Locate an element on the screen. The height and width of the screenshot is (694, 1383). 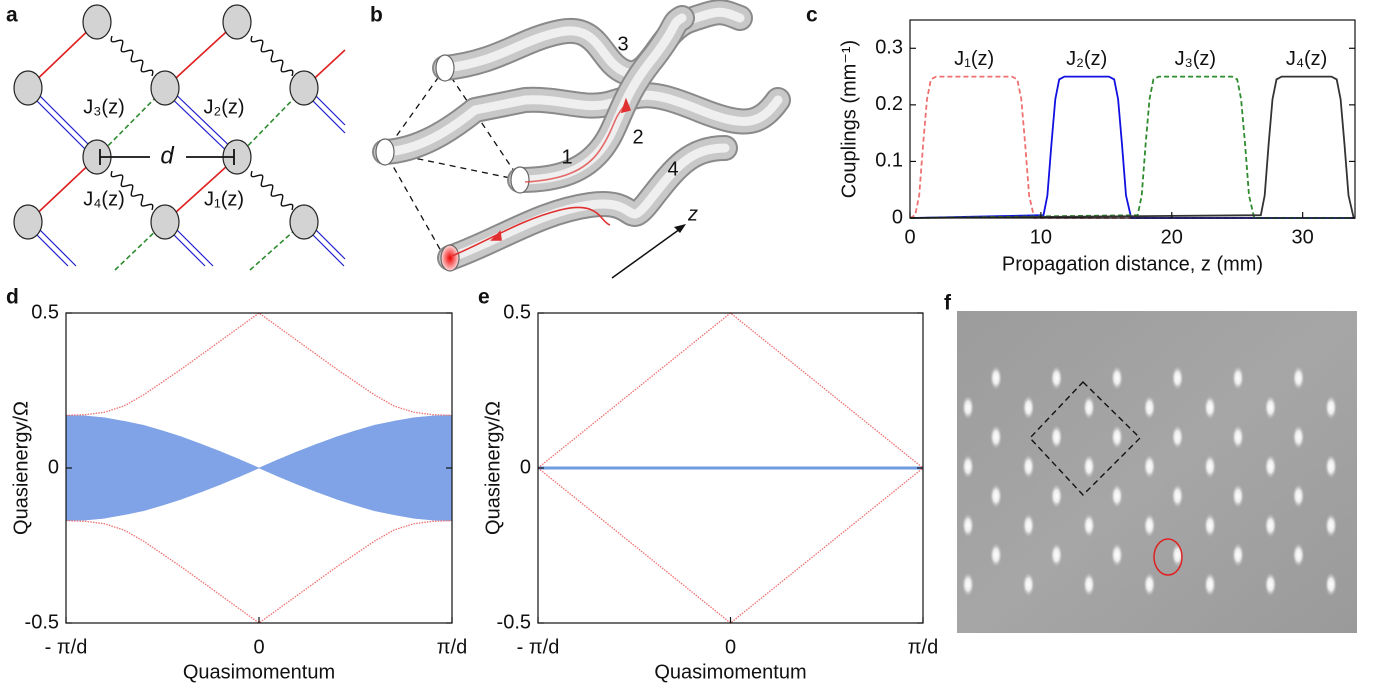
waveguide-label: 4 is located at coordinates (672, 169).